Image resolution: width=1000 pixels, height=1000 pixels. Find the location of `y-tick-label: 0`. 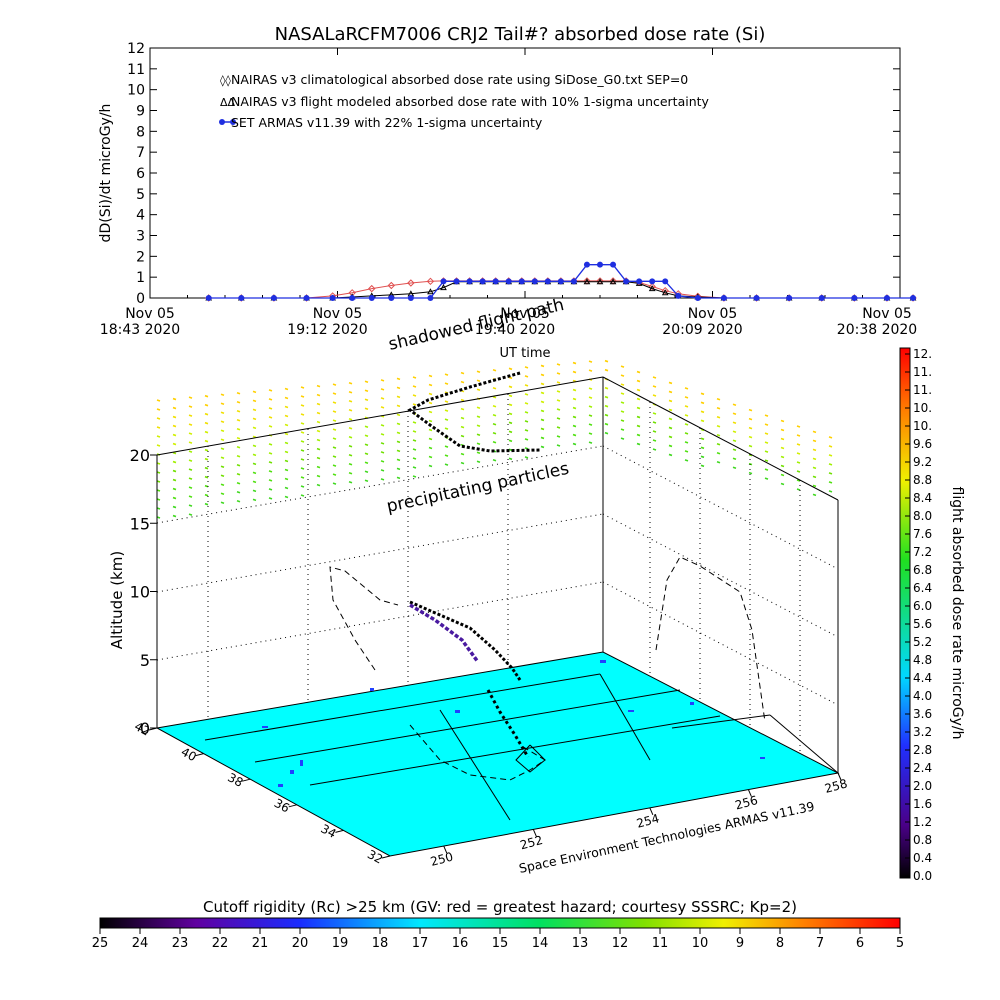

y-tick-label: 0 is located at coordinates (140, 299).